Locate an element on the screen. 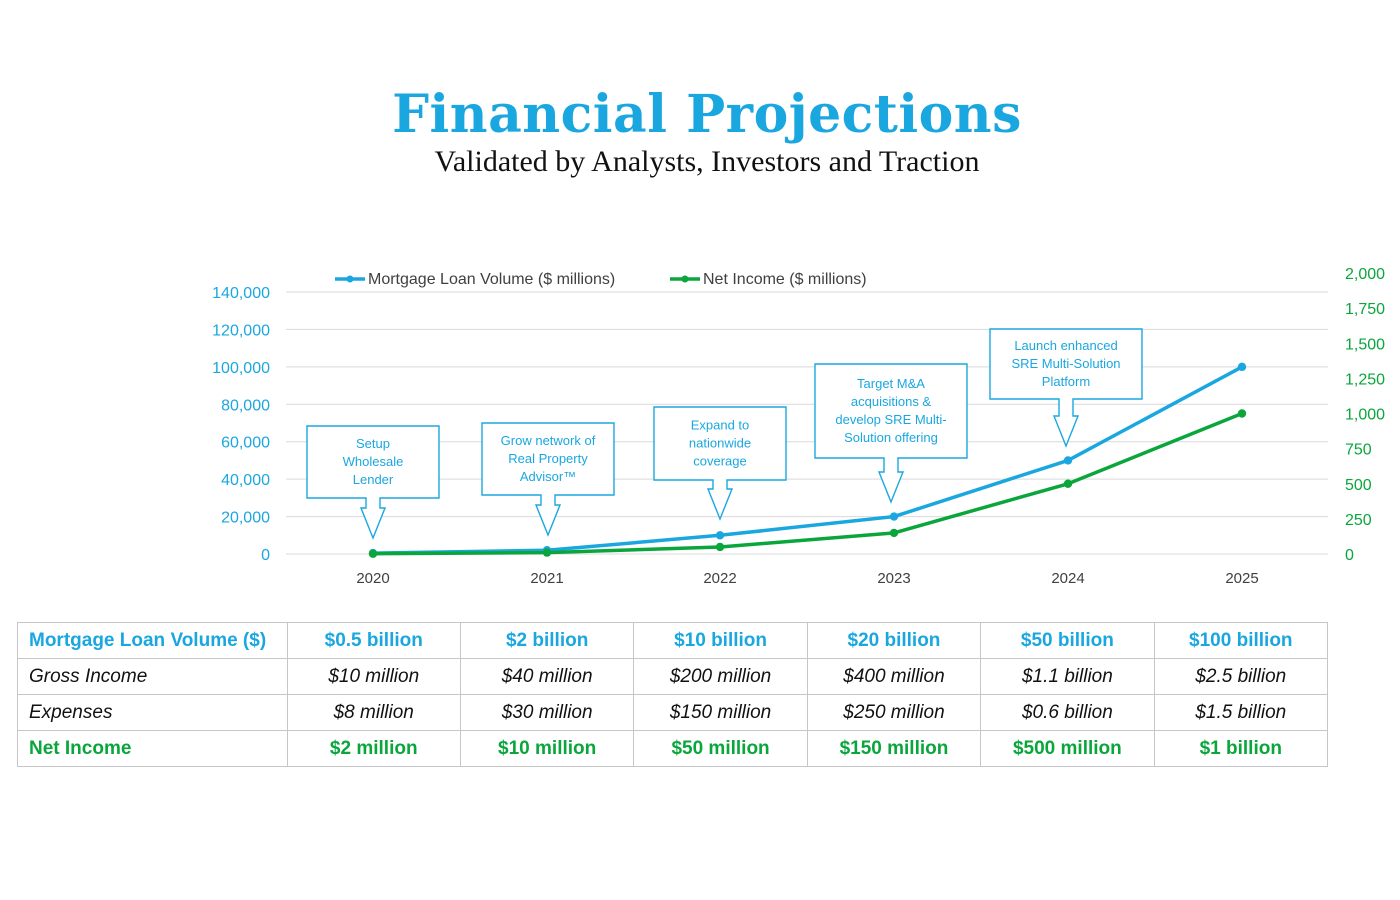 This screenshot has height=900, width=1400. table-cell: $20 billion is located at coordinates (894, 640).